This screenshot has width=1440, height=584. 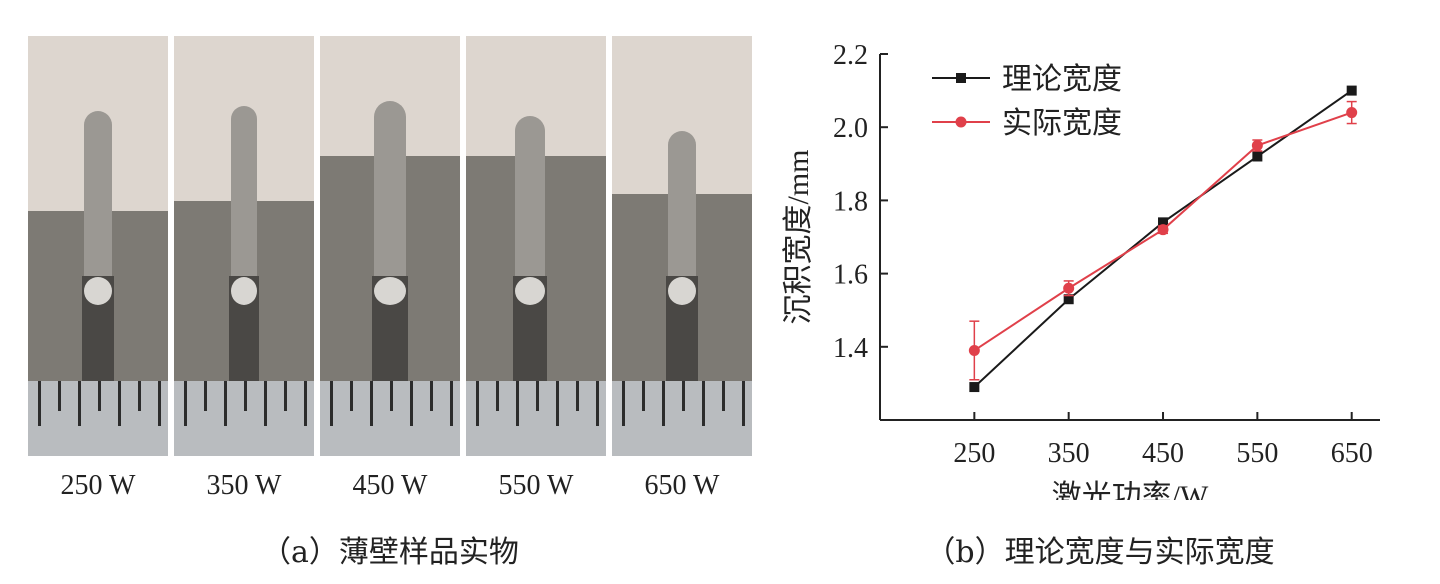 I want to click on y-axis-label: 沉积宽度/mm, so click(x=798, y=236).